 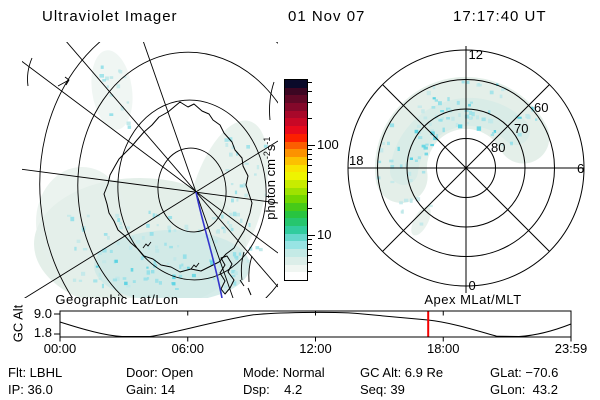 I want to click on geographic-map-label: Geographic Lat/Lon, so click(x=117, y=299).